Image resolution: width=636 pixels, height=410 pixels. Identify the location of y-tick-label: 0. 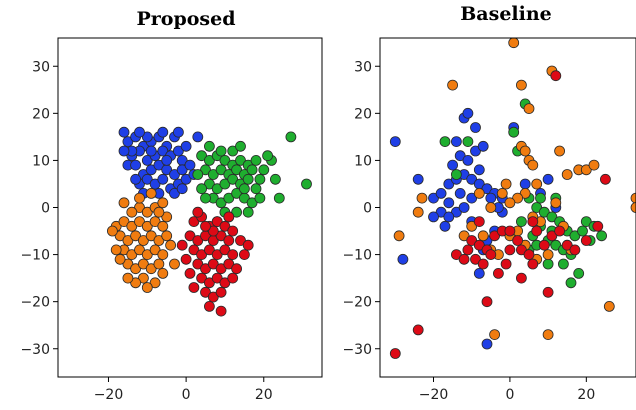
(367, 209).